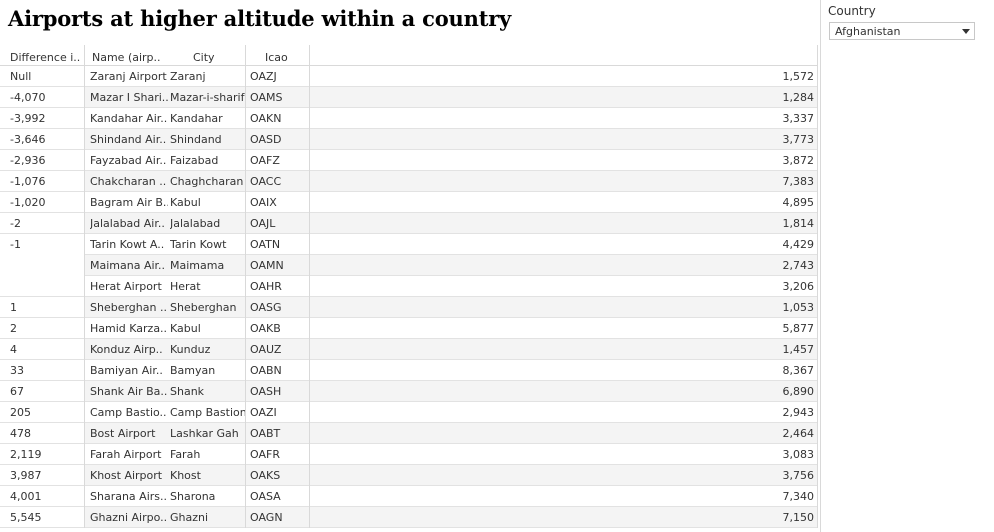 This screenshot has width=994, height=532. Describe the element at coordinates (409, 517) in the screenshot. I see `table-row: 5,545 Ghazni Airpo.. Ghazni OAGN 7,150` at that location.